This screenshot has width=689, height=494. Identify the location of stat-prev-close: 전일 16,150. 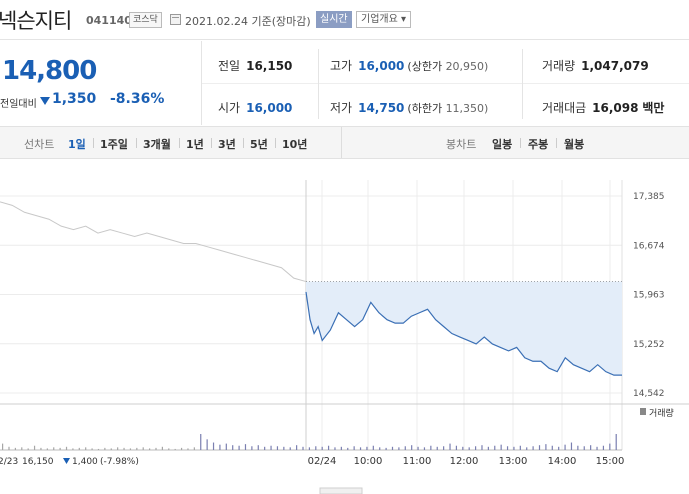
(255, 66).